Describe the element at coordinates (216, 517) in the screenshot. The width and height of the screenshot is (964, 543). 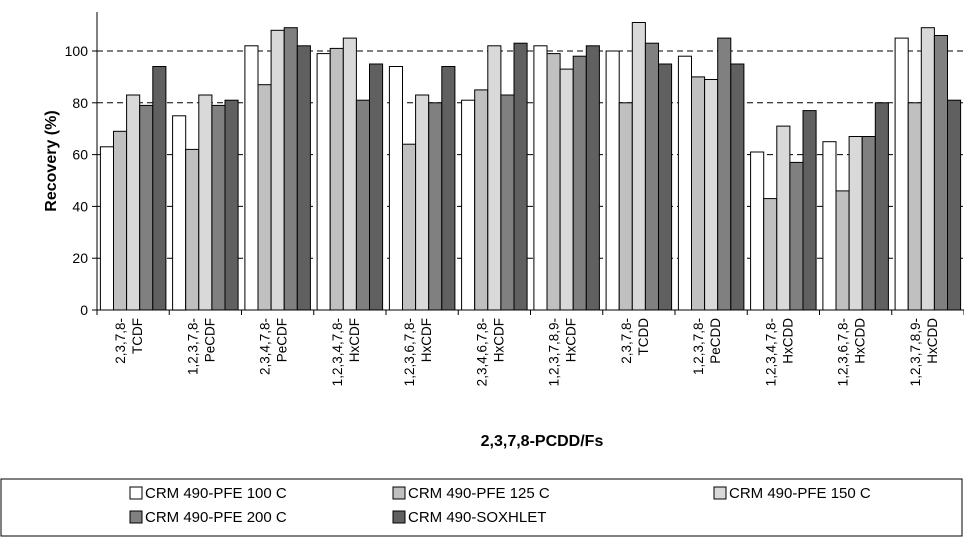
I see `legend-label: CRM 490-PFE 200 C` at that location.